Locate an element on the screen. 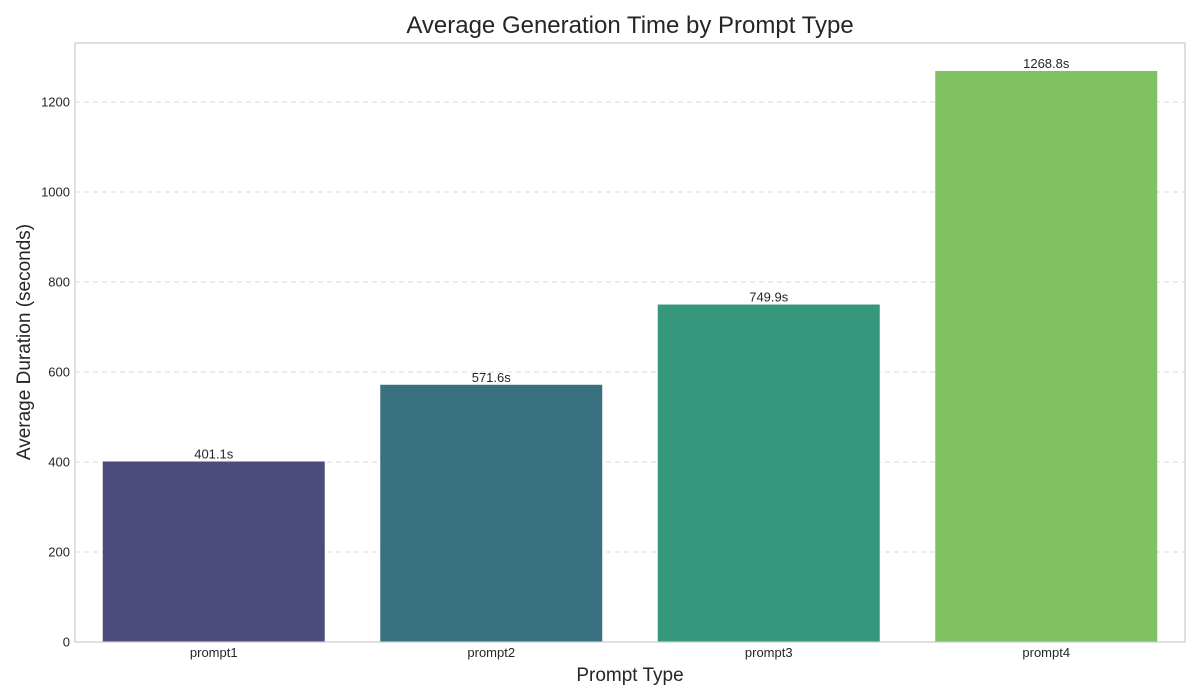  bar-value-label: 401.1s is located at coordinates (214, 453).